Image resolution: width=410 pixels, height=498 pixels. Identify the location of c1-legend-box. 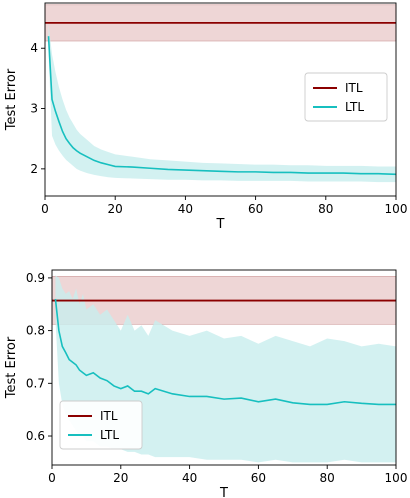
(101, 425).